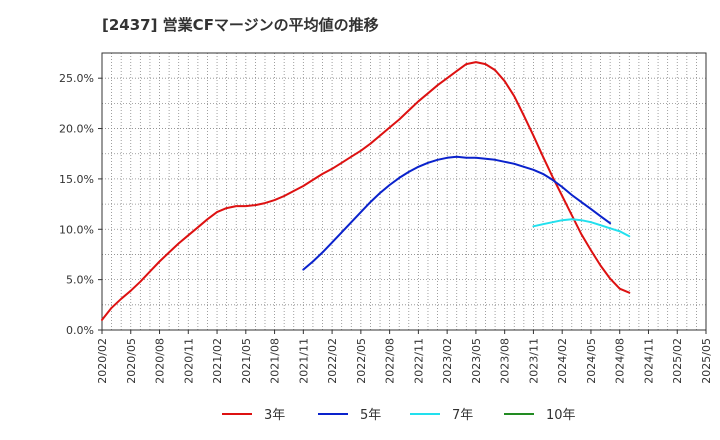  Describe the element at coordinates (648, 361) in the screenshot. I see `x-tick-label: 2024/11` at that location.